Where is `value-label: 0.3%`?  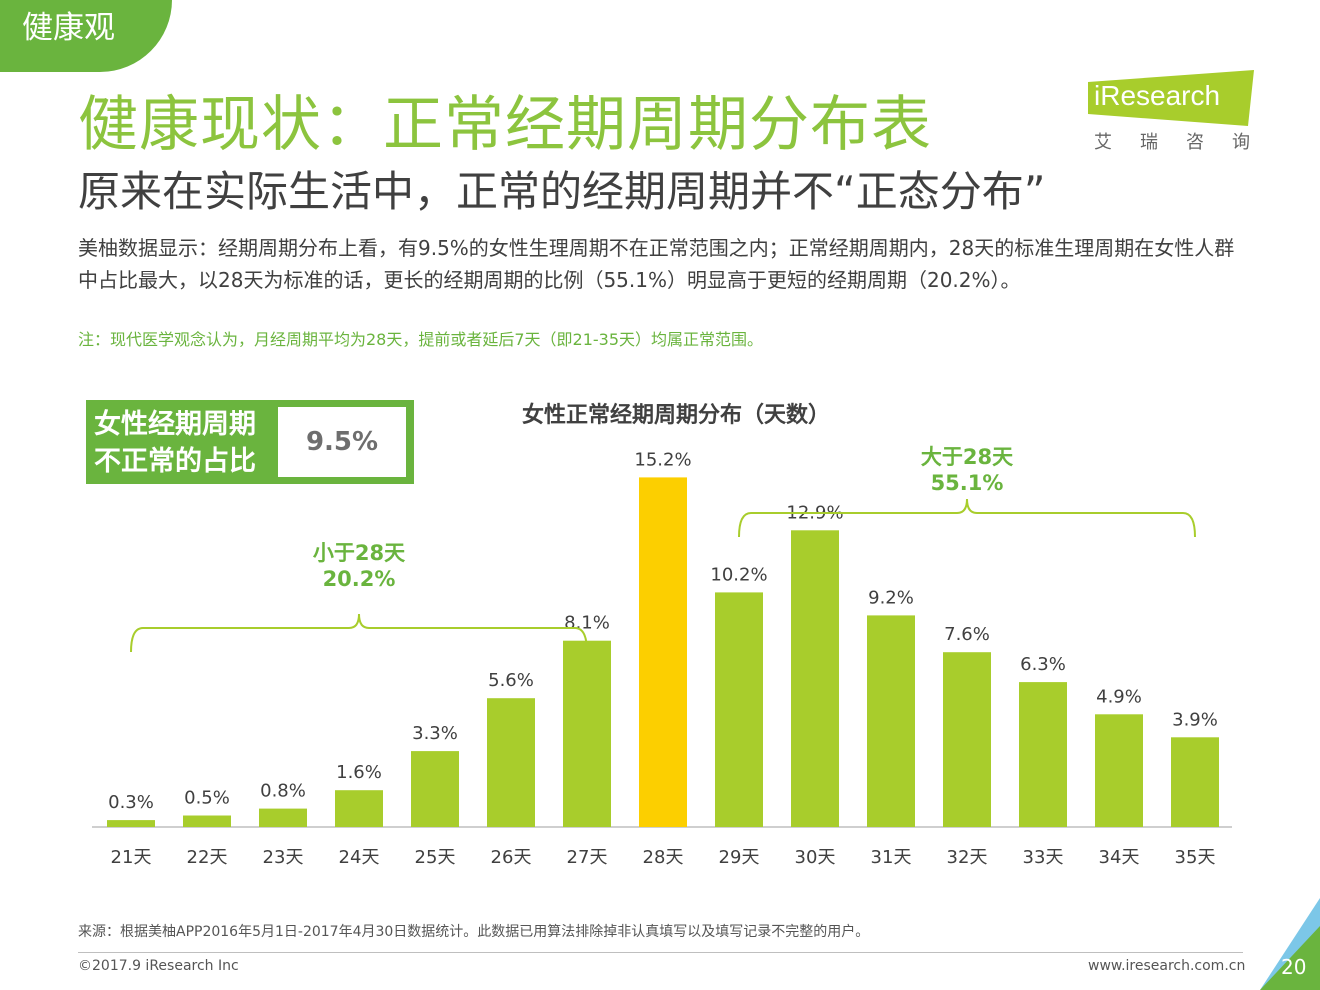 value-label: 0.3% is located at coordinates (131, 802).